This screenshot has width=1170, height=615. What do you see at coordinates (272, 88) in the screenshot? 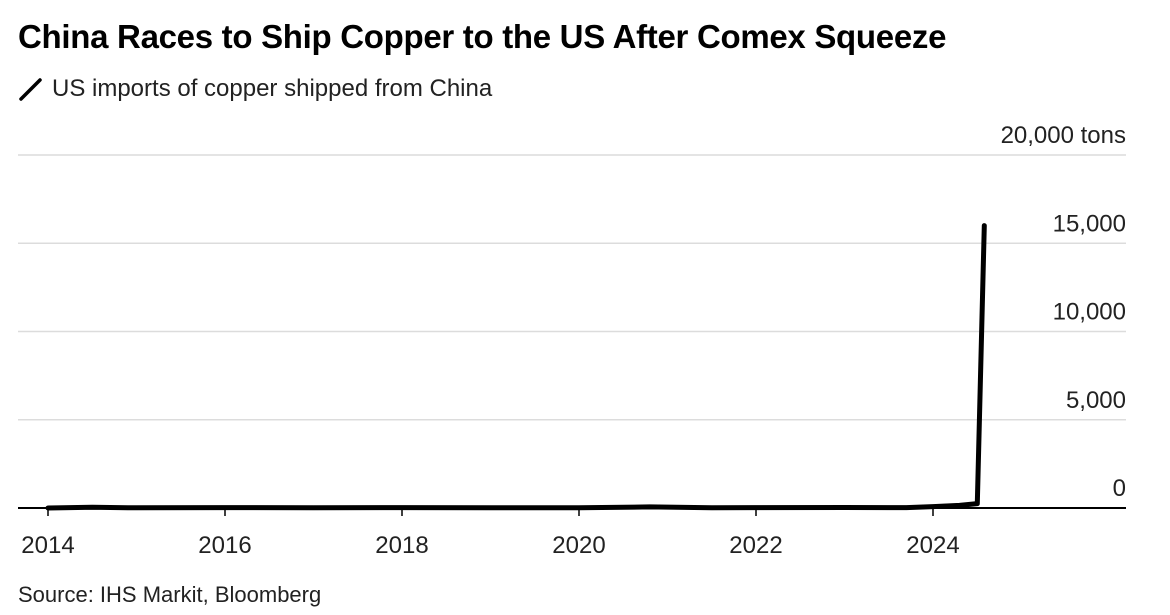
I see `legend-label: US imports of copper shipped from China` at bounding box center [272, 88].